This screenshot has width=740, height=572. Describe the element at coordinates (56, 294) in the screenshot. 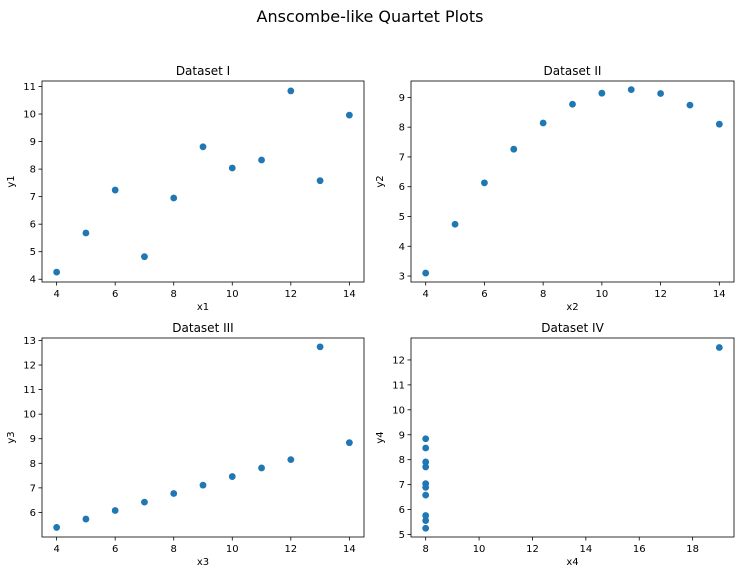

I see `panel-1-xtick-label: 4` at that location.